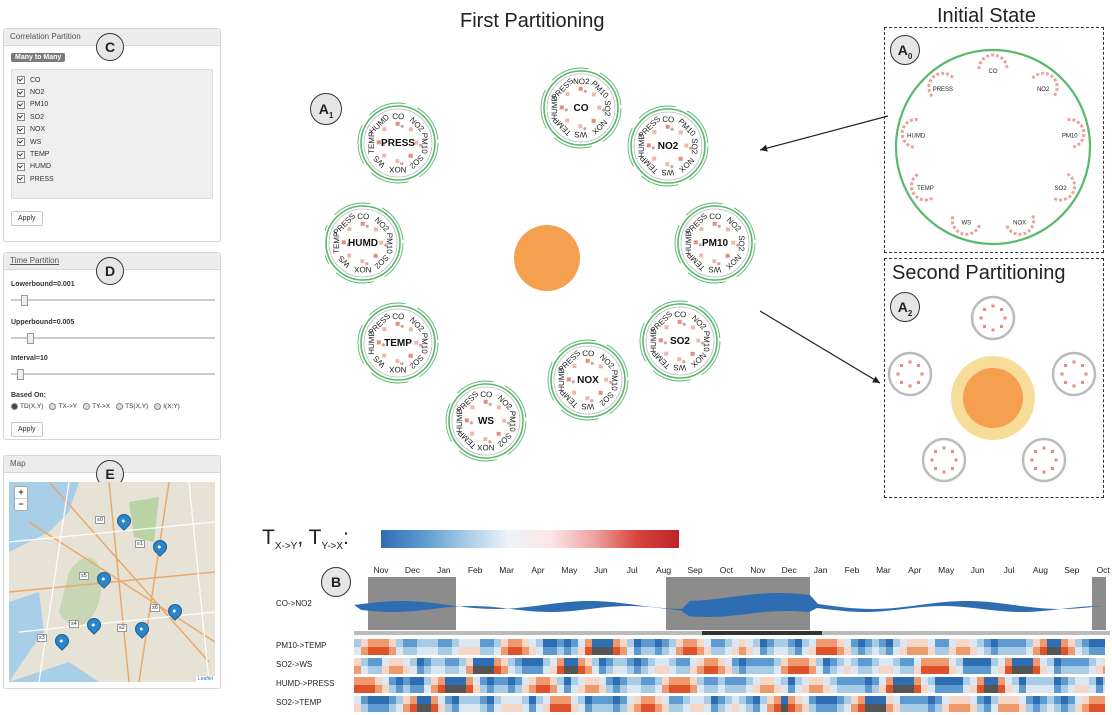  Describe the element at coordinates (205, 679) in the screenshot. I see `map-attribution: Leaflet` at that location.